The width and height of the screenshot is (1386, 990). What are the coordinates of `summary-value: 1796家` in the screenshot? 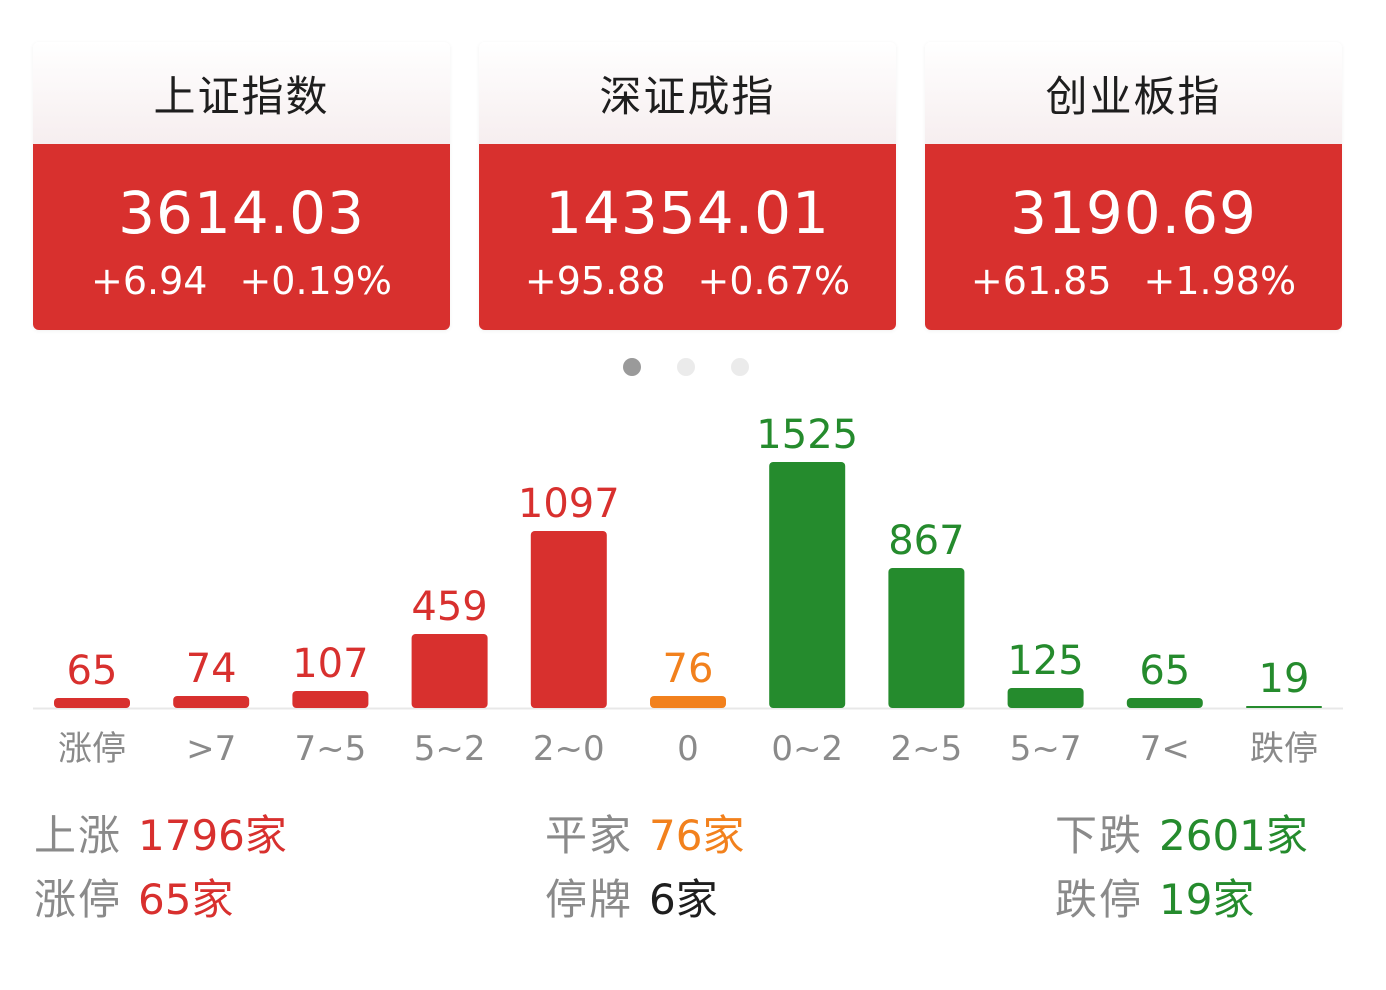 It's located at (212, 835).